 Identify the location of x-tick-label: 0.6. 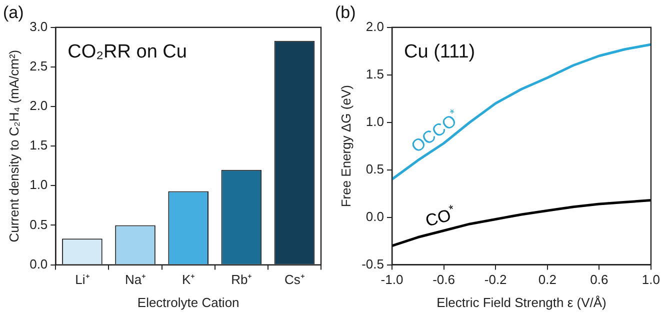
(599, 280).